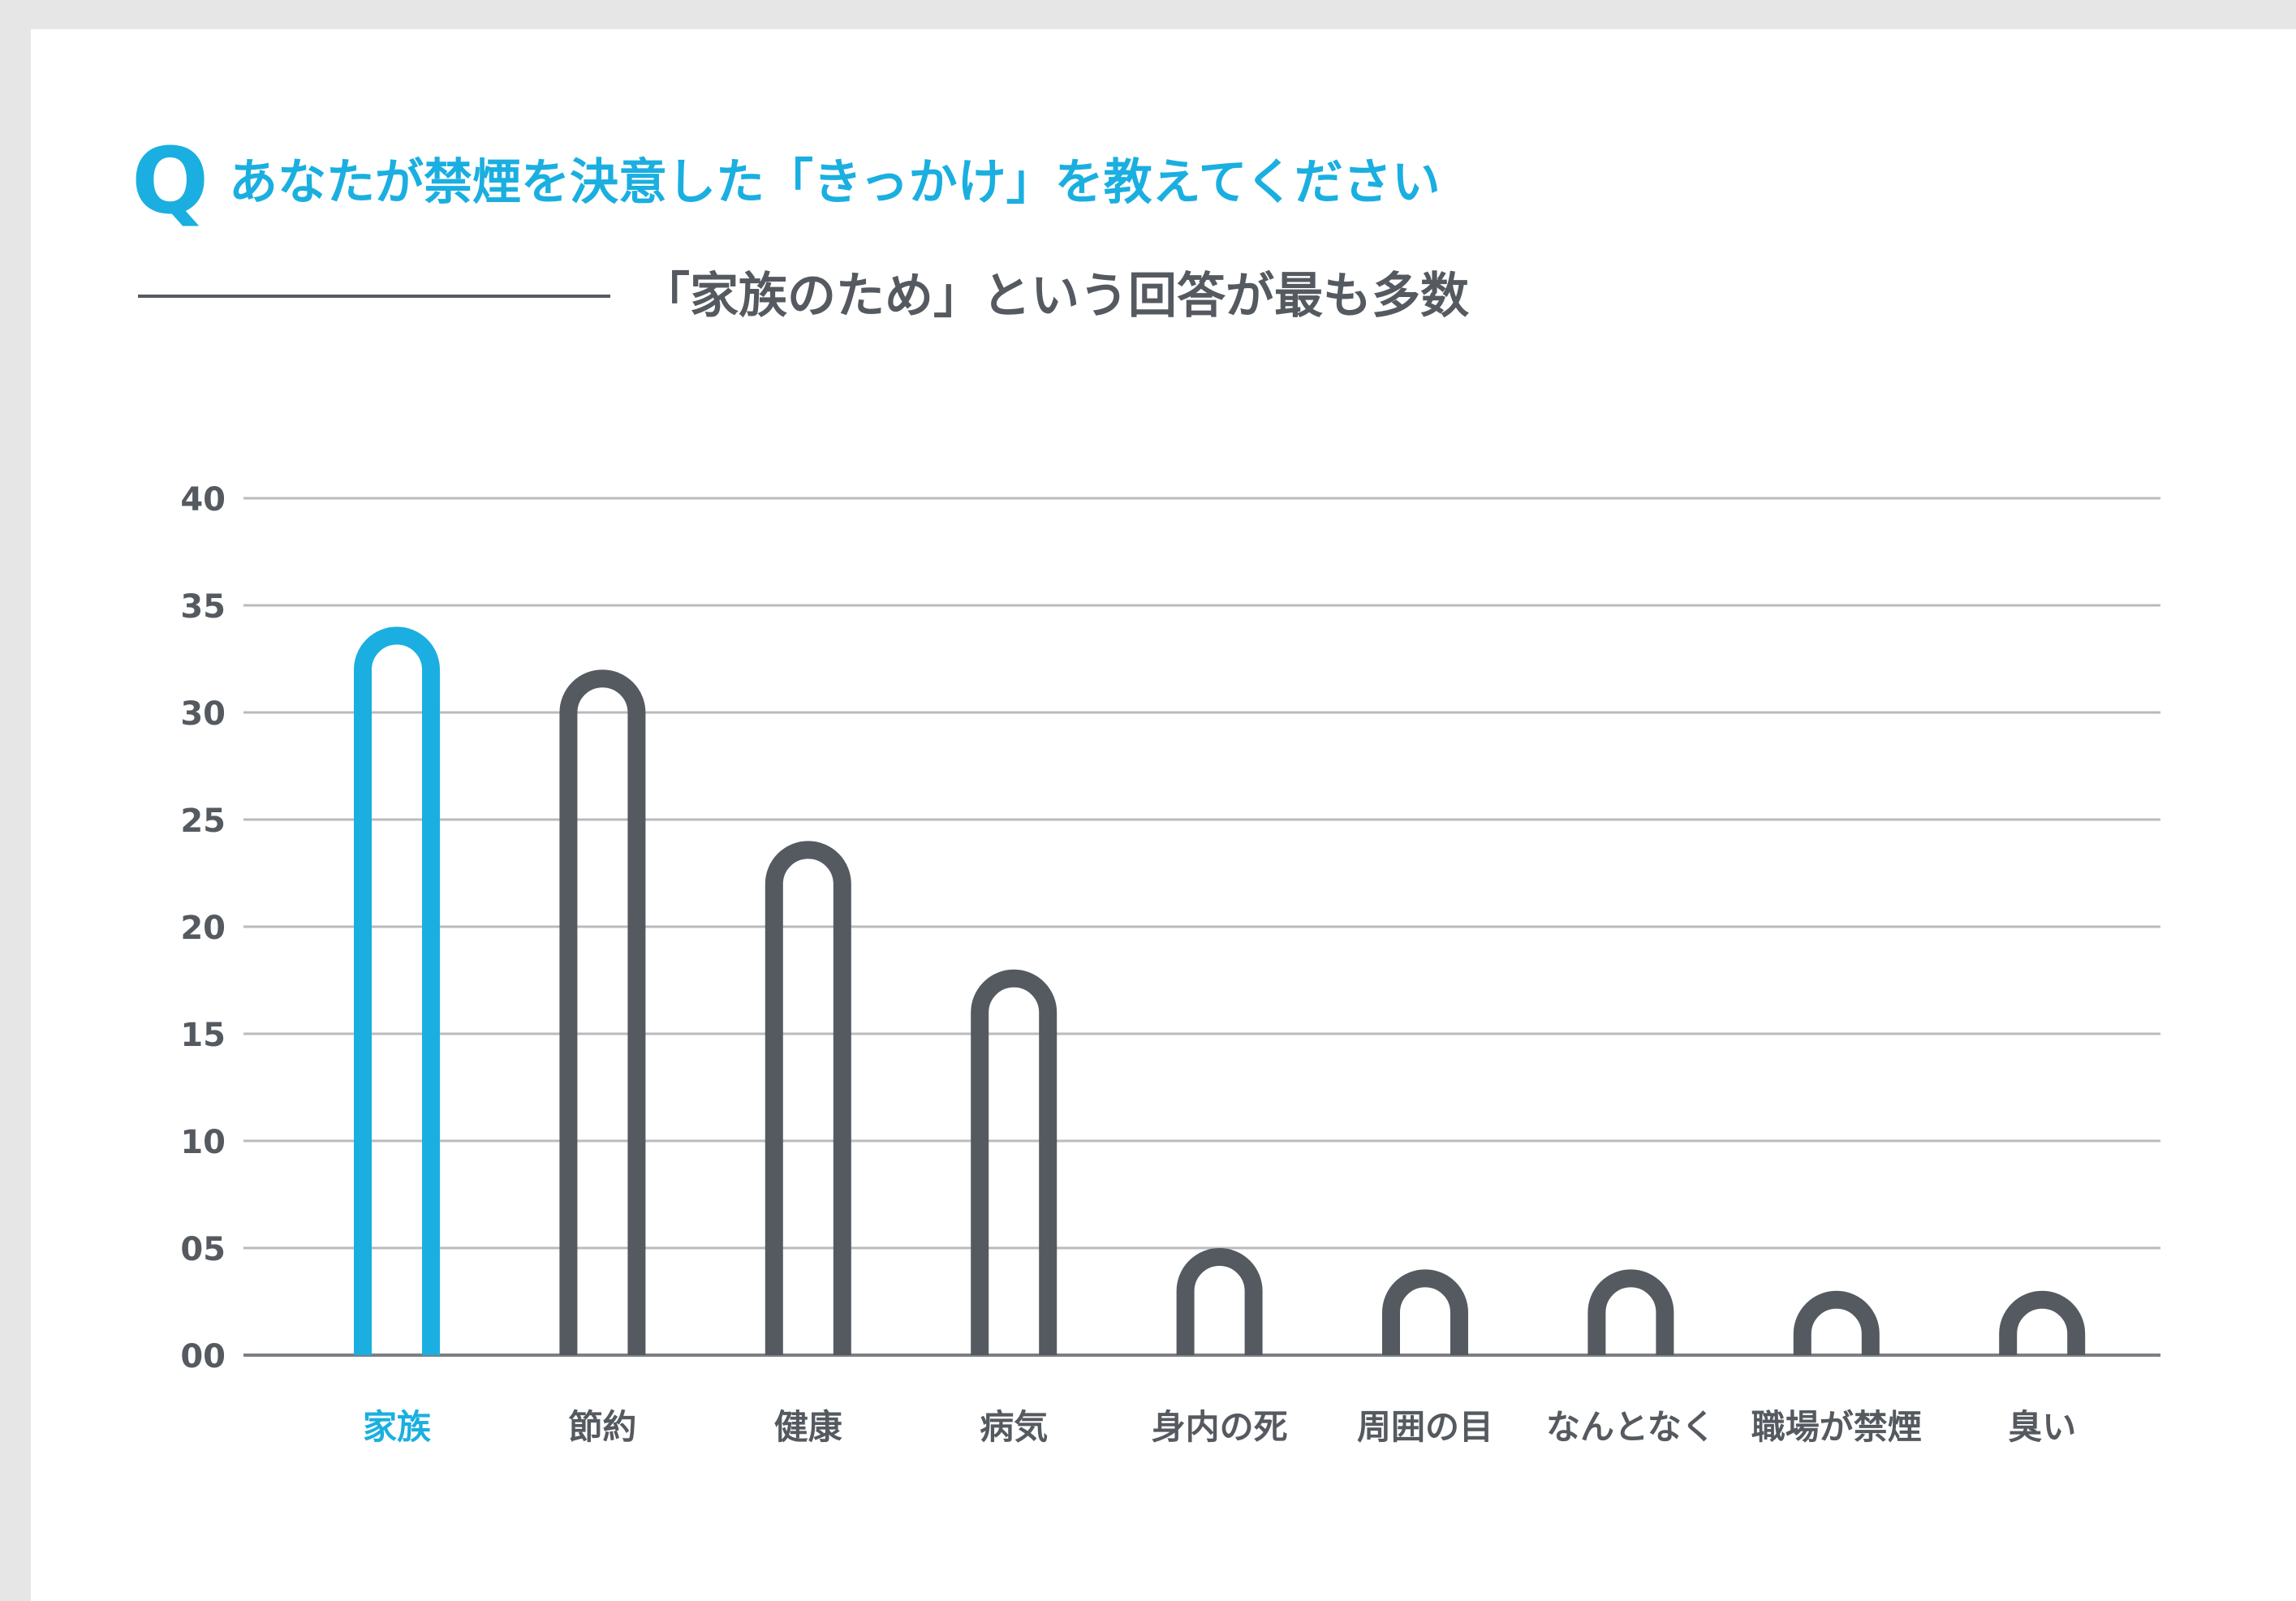 The width and height of the screenshot is (2296, 1601). I want to click on frame-left-border, so click(16, 800).